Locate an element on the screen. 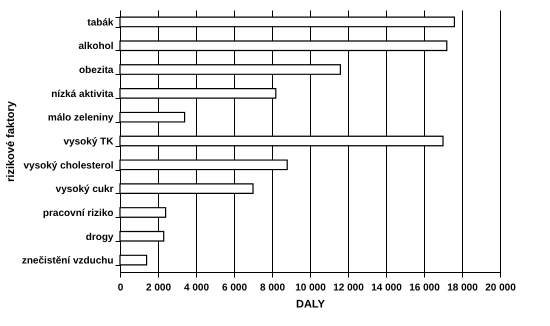 This screenshot has width=550, height=326. x-tick-label: 0 is located at coordinates (121, 288).